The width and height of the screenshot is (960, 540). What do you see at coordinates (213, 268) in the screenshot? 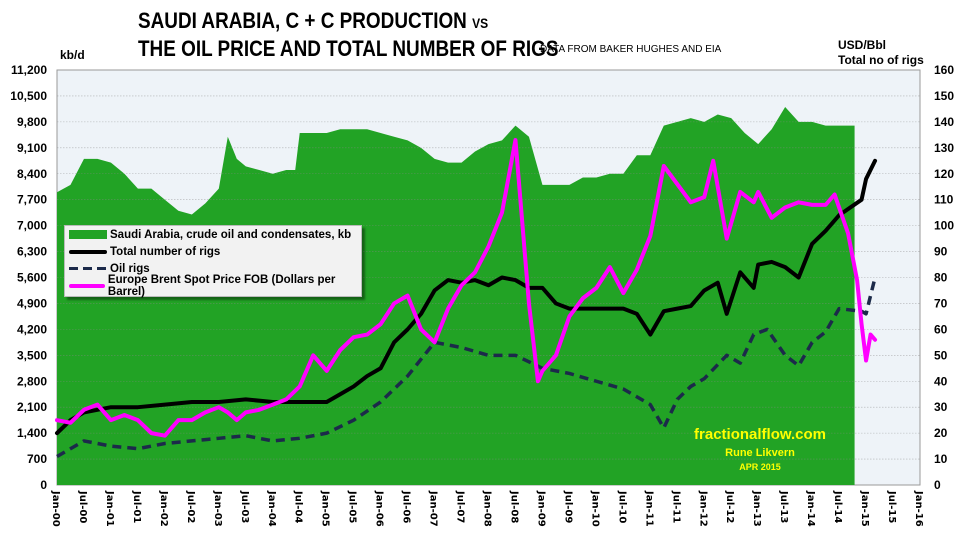
I see `legend-item-oil-rigs: Oil rigs` at bounding box center [213, 268].